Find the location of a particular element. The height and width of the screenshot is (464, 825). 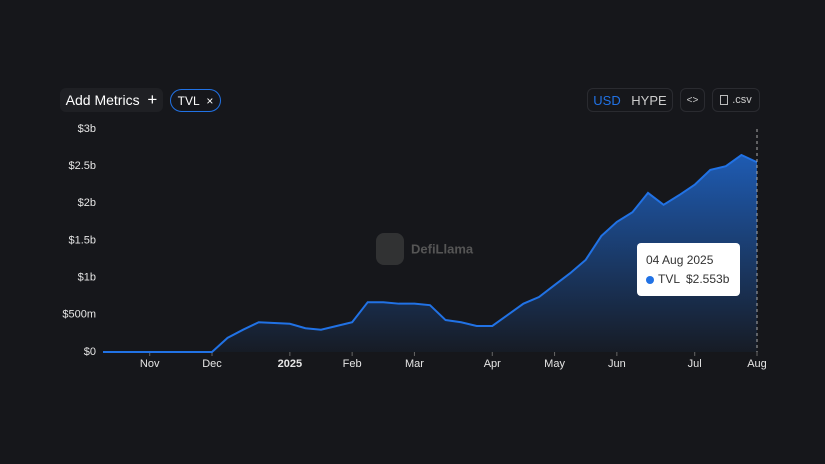

tooltip-value: $2.553b is located at coordinates (708, 279).